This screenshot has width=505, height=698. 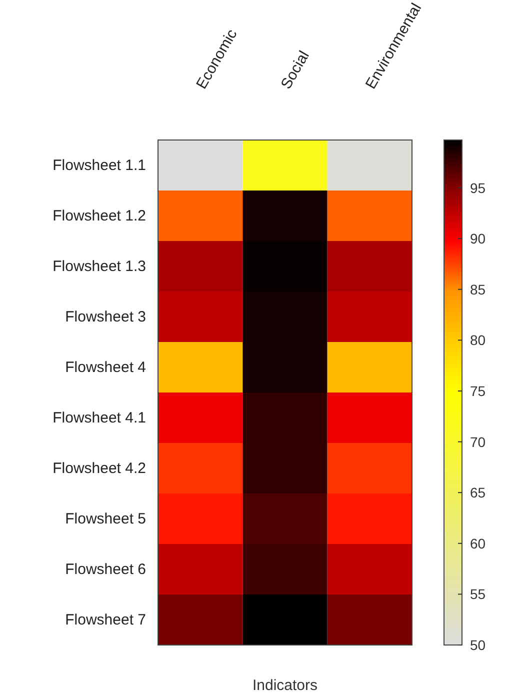 What do you see at coordinates (478, 594) in the screenshot?
I see `color-bar-label: 55` at bounding box center [478, 594].